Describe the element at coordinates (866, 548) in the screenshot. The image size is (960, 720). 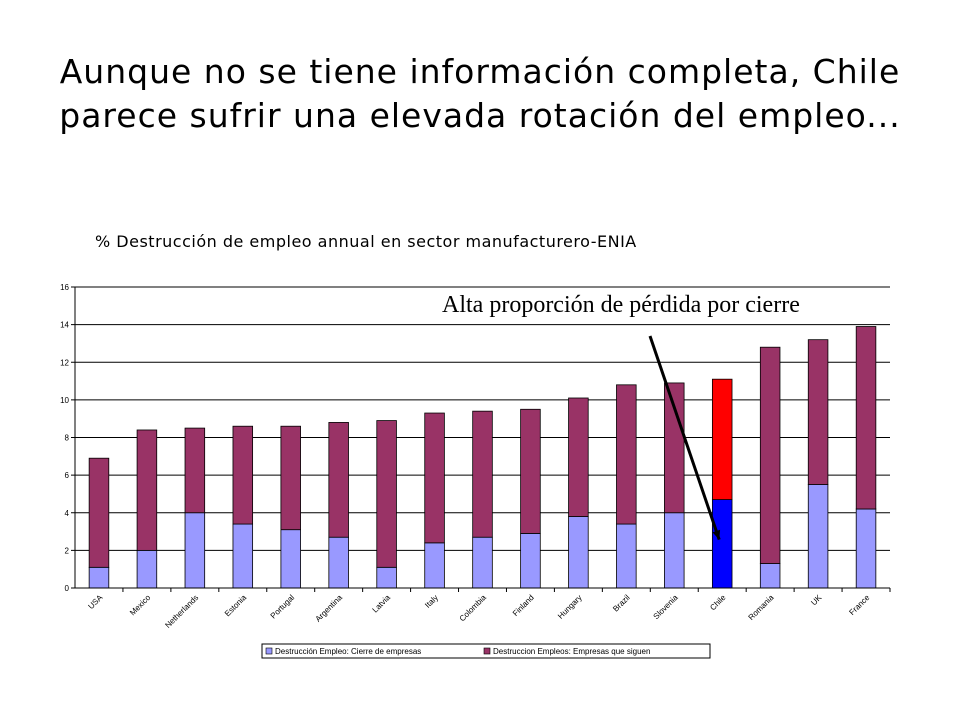
I see `bar-cierre-france` at that location.